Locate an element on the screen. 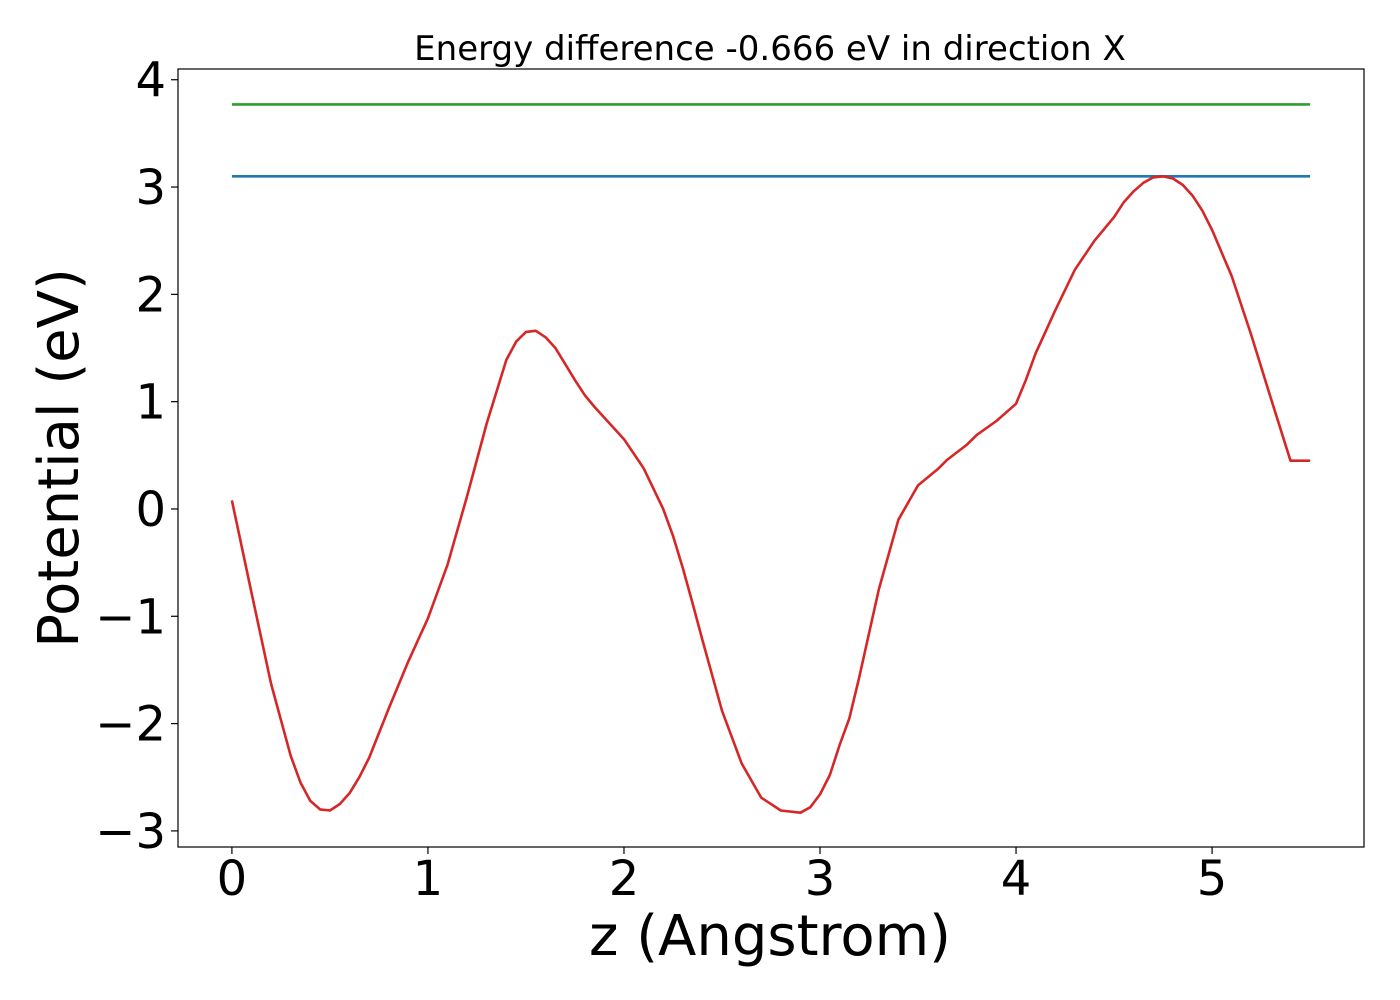  y-tick-label: −3 is located at coordinates (130, 832).